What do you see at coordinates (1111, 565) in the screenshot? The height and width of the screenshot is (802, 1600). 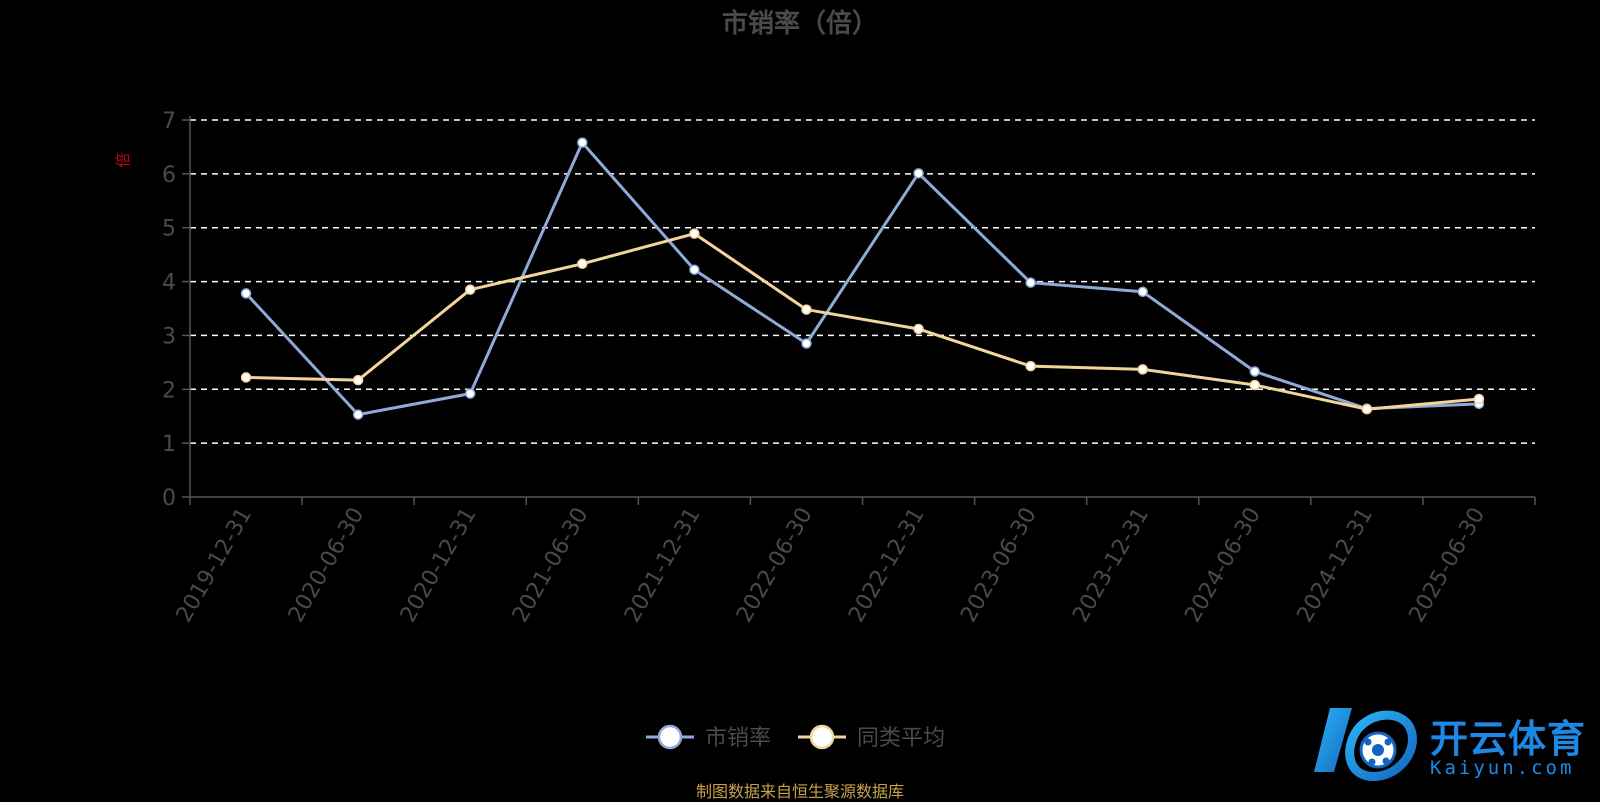 I see `x-tick-label: 2023-12-31` at bounding box center [1111, 565].